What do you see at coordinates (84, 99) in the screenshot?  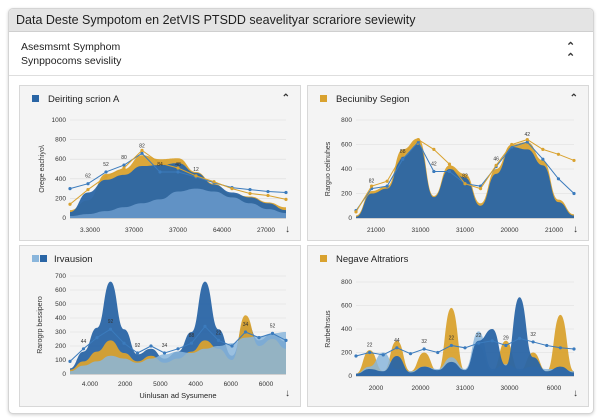 I see `chart-a-title: Deiriting scrion A` at bounding box center [84, 99].